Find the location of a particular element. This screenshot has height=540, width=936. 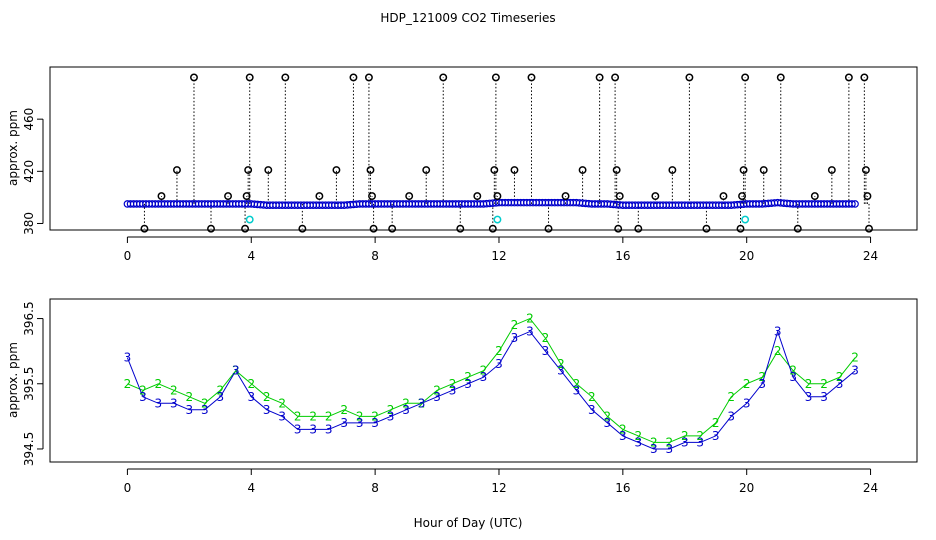

panel1-x-tick-label: 4 is located at coordinates (251, 256).